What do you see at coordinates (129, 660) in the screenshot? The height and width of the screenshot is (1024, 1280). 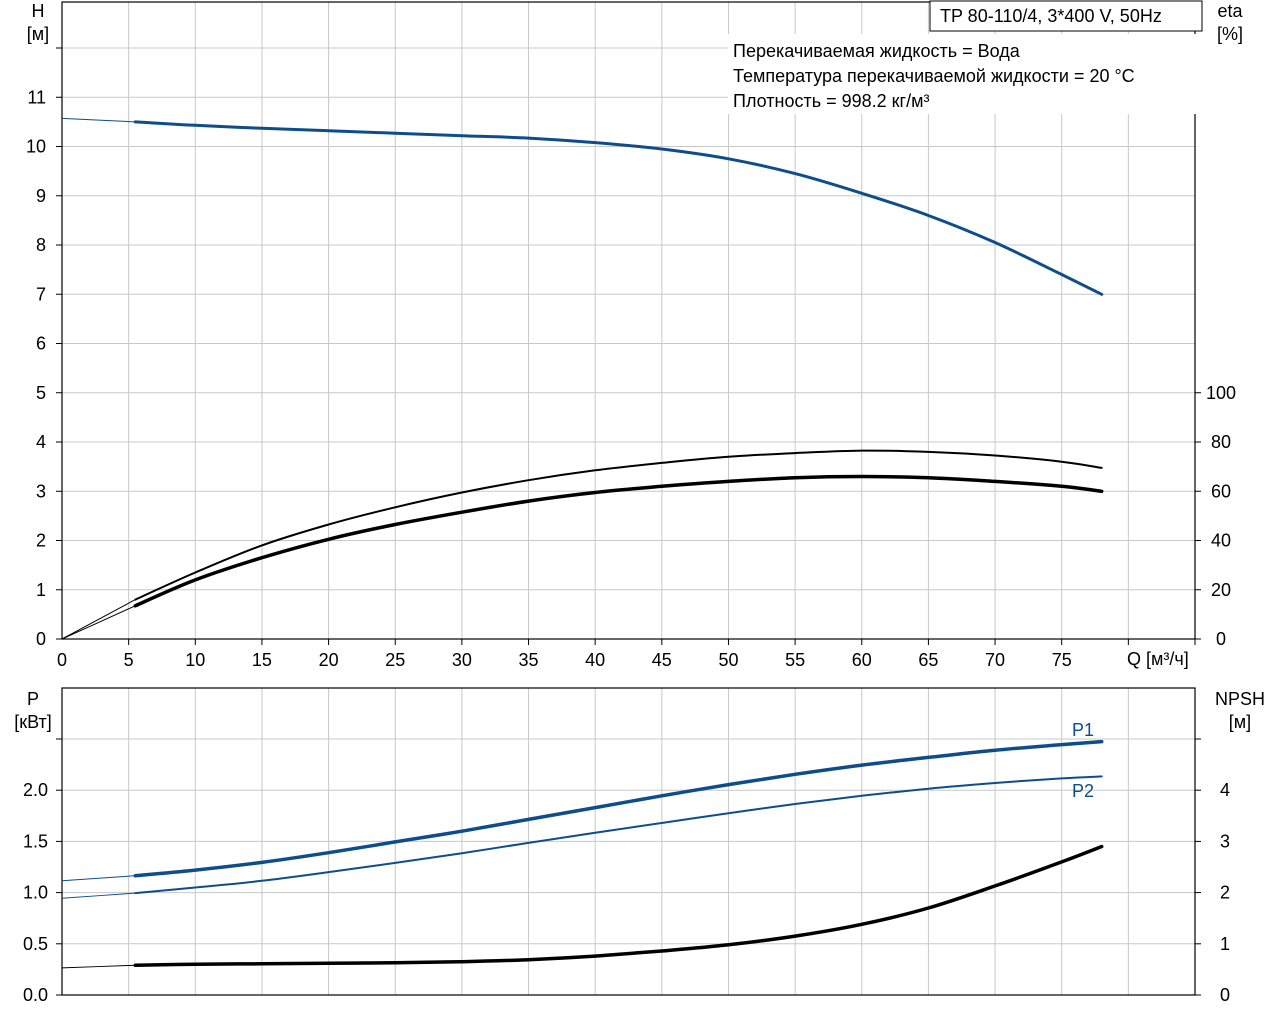 I see `top-x-tick-label: 5` at bounding box center [129, 660].